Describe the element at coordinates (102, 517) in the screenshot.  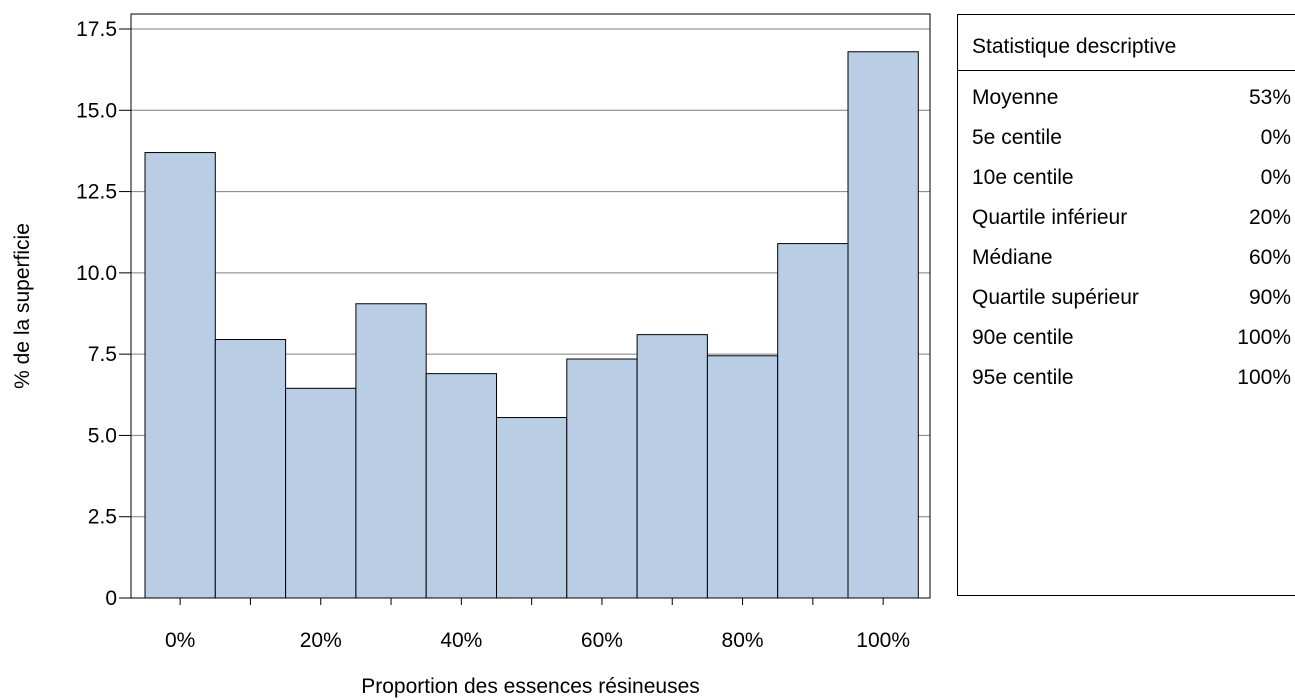
I see `y-tick-label: 2.5` at that location.